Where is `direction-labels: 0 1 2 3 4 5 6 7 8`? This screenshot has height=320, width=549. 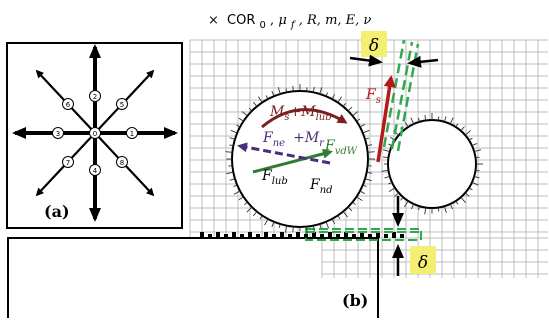 direction-labels: 0 1 2 3 4 5 6 7 8 is located at coordinates (95, 133).